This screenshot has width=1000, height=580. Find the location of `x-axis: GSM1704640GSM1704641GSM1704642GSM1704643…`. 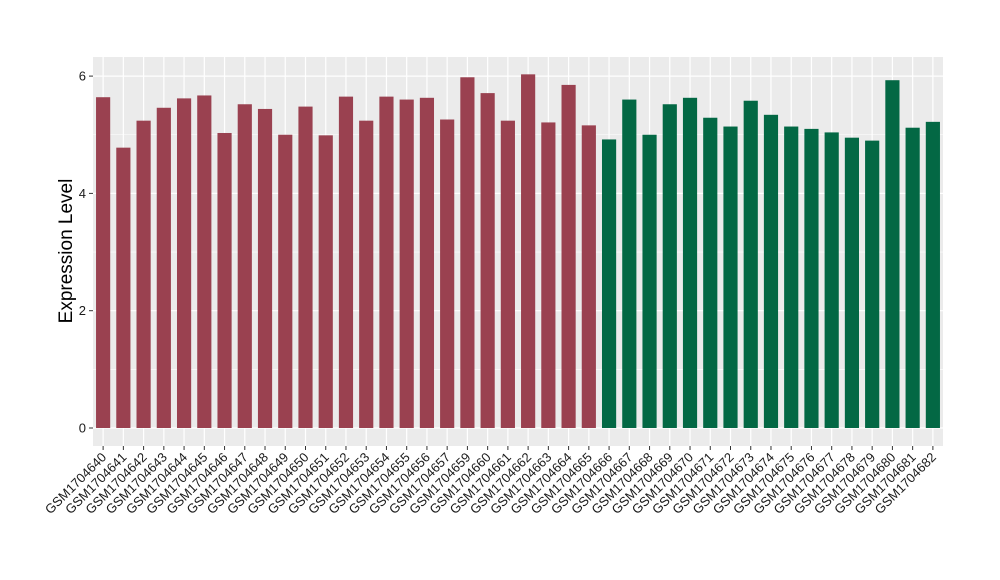

x-axis: GSM1704640GSM1704641GSM1704642GSM1704643… is located at coordinates (490, 481).